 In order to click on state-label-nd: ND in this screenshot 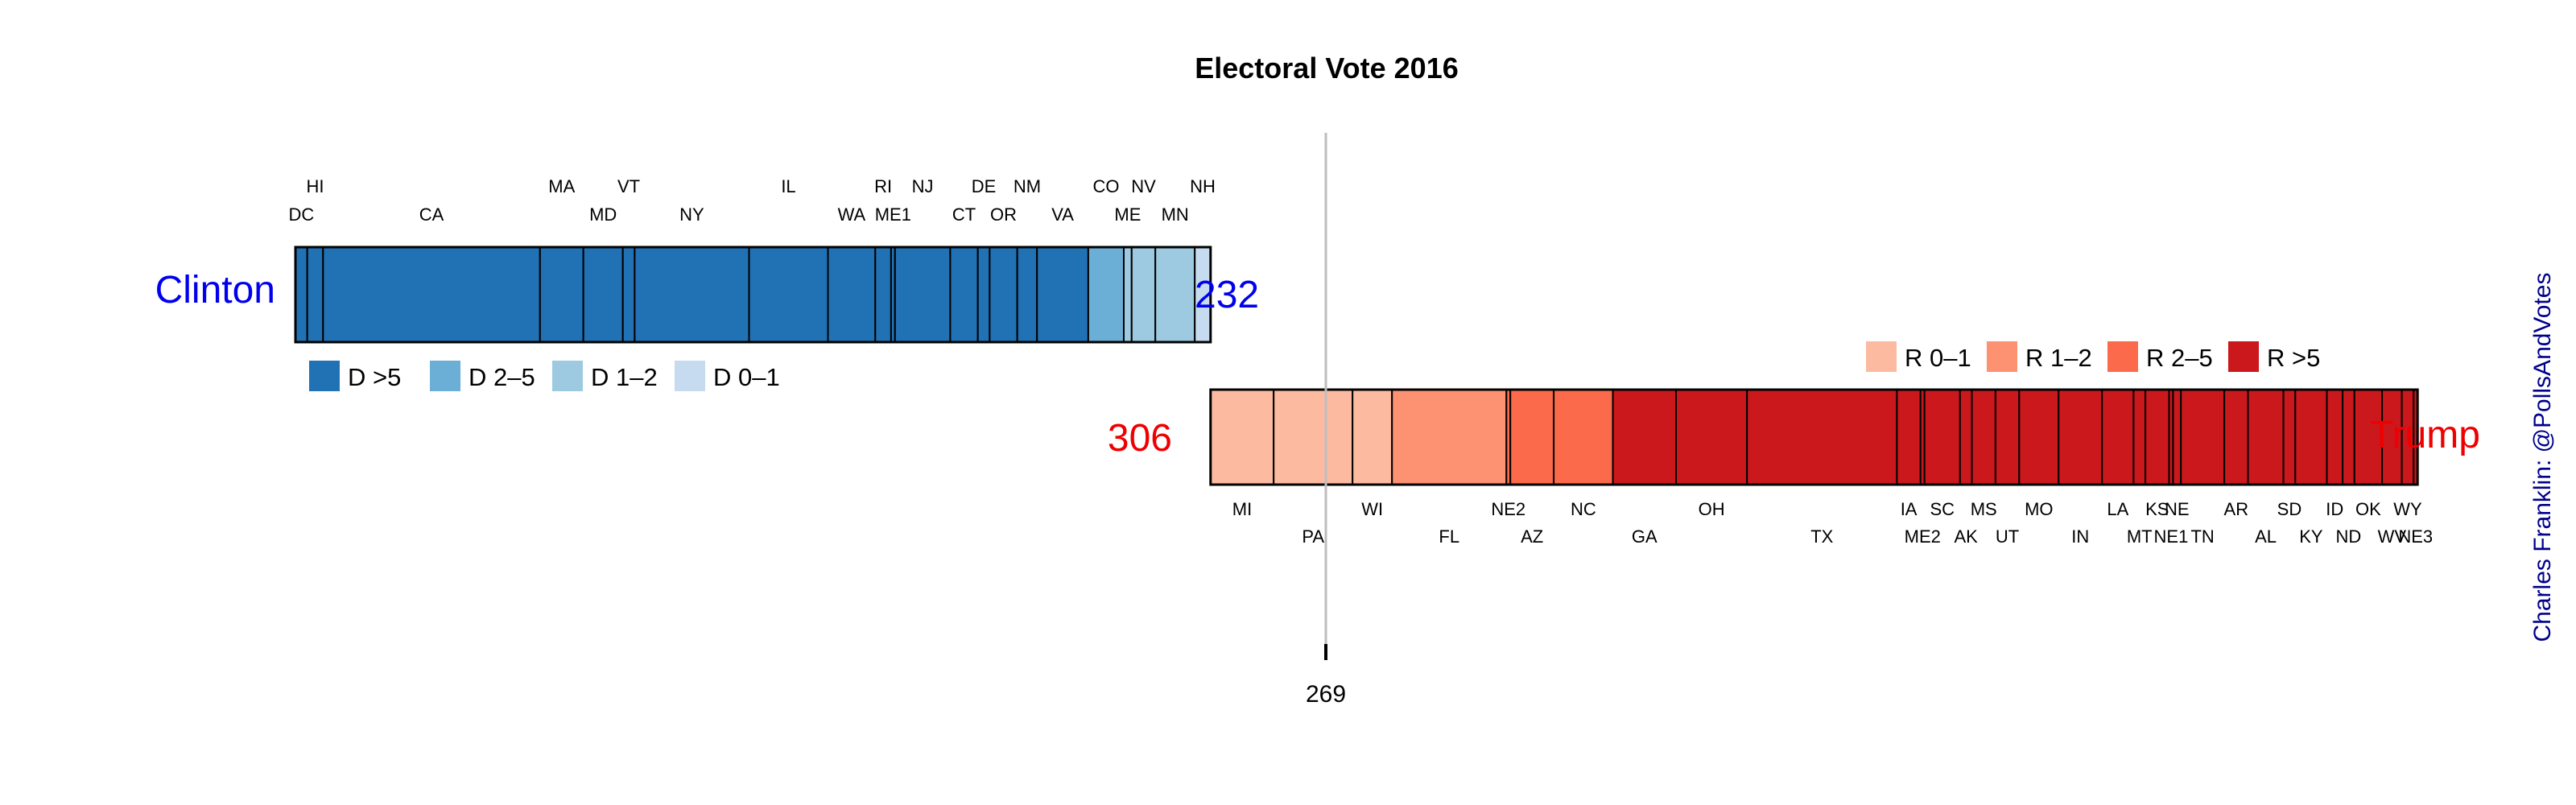, I will do `click(2349, 536)`.